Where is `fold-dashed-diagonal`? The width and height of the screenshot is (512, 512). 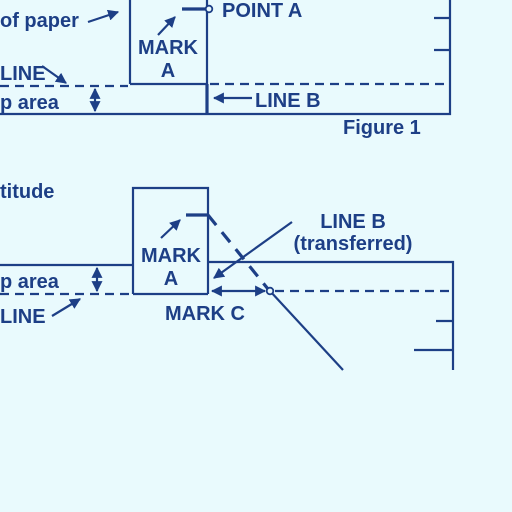
fold-dashed-diagonal is located at coordinates (238, 252).